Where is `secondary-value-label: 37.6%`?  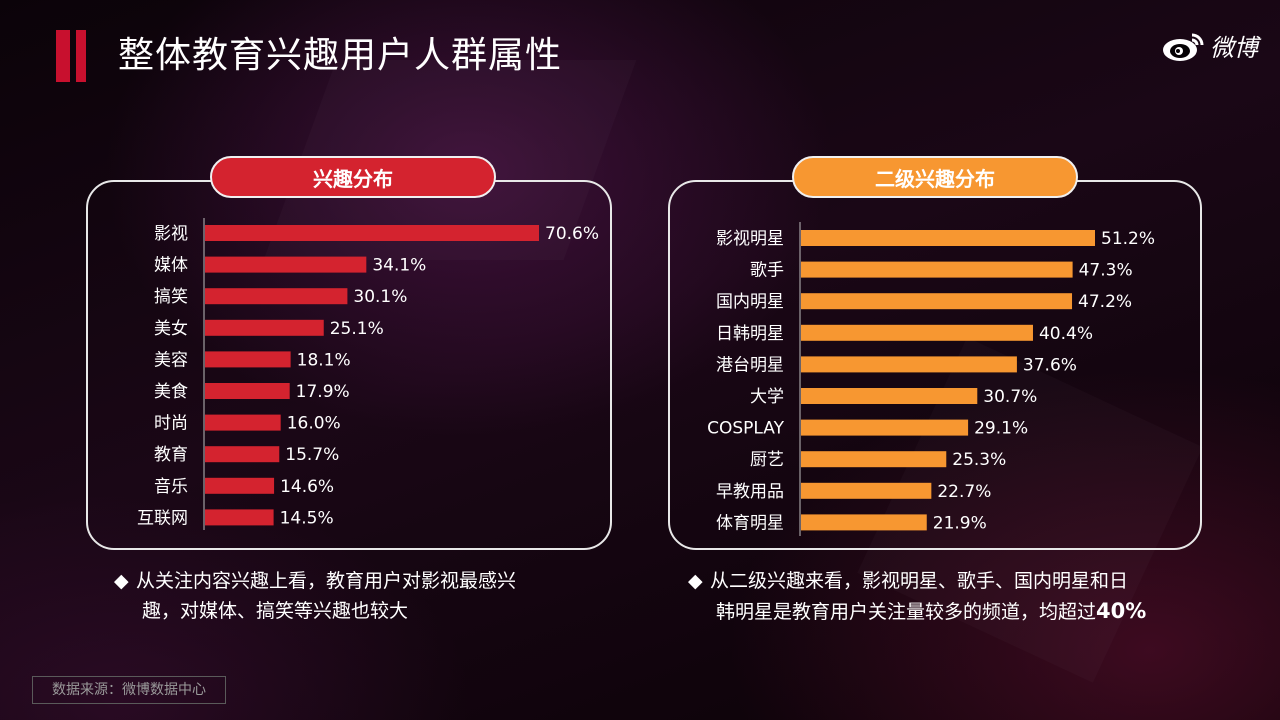 secondary-value-label: 37.6% is located at coordinates (1050, 365).